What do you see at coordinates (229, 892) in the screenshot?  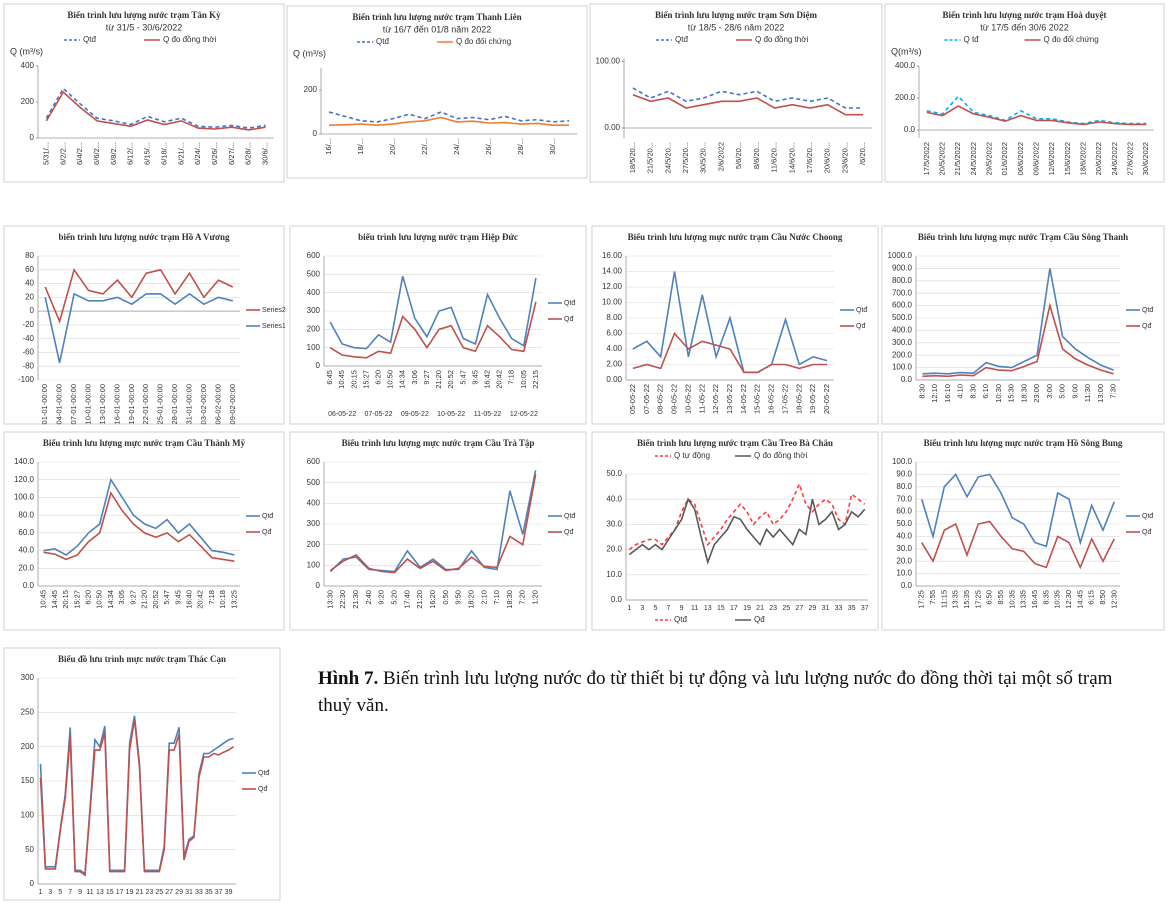 I see `x-tick-label: 39` at bounding box center [229, 892].